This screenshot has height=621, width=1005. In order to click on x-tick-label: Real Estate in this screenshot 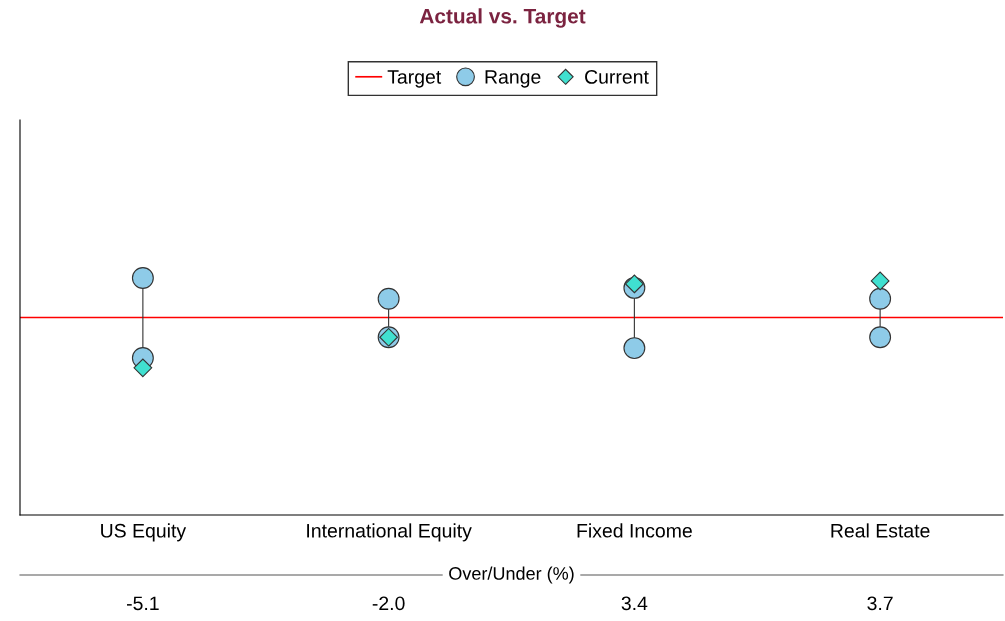, I will do `click(880, 530)`.